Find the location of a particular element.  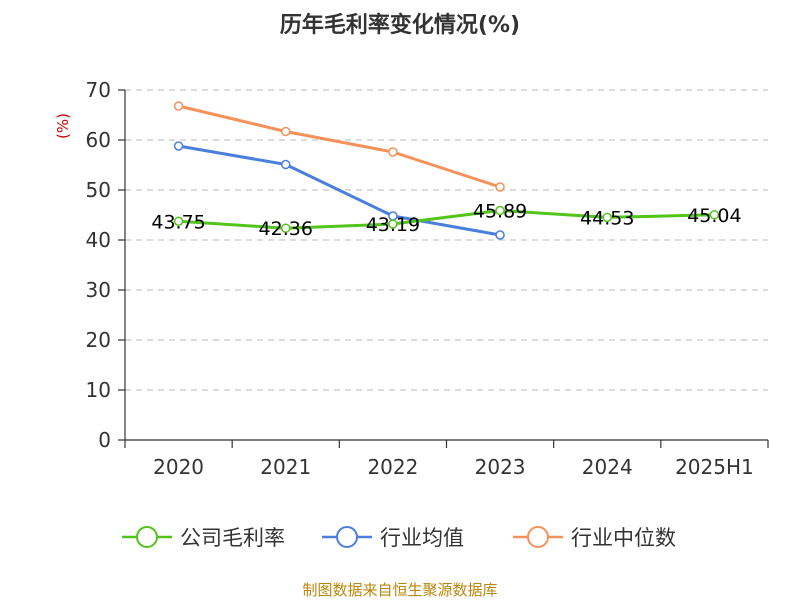

data-label: 44.53 is located at coordinates (607, 218).